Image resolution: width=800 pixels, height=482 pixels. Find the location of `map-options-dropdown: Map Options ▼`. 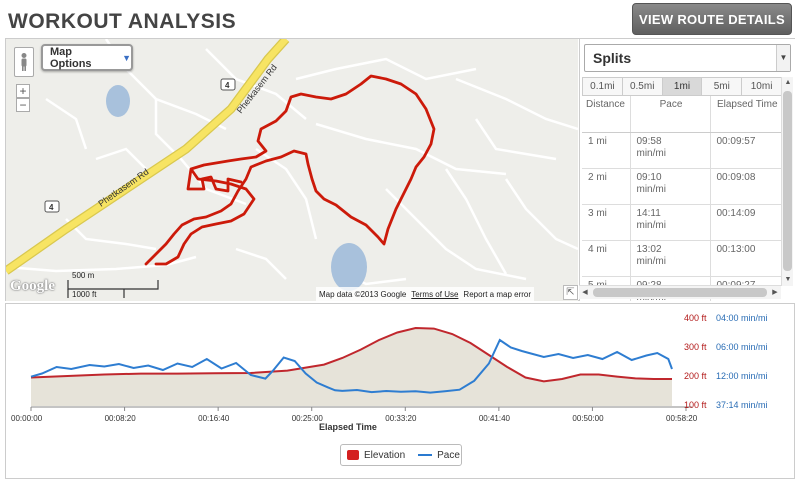

map-options-dropdown: Map Options ▼ is located at coordinates (87, 57).